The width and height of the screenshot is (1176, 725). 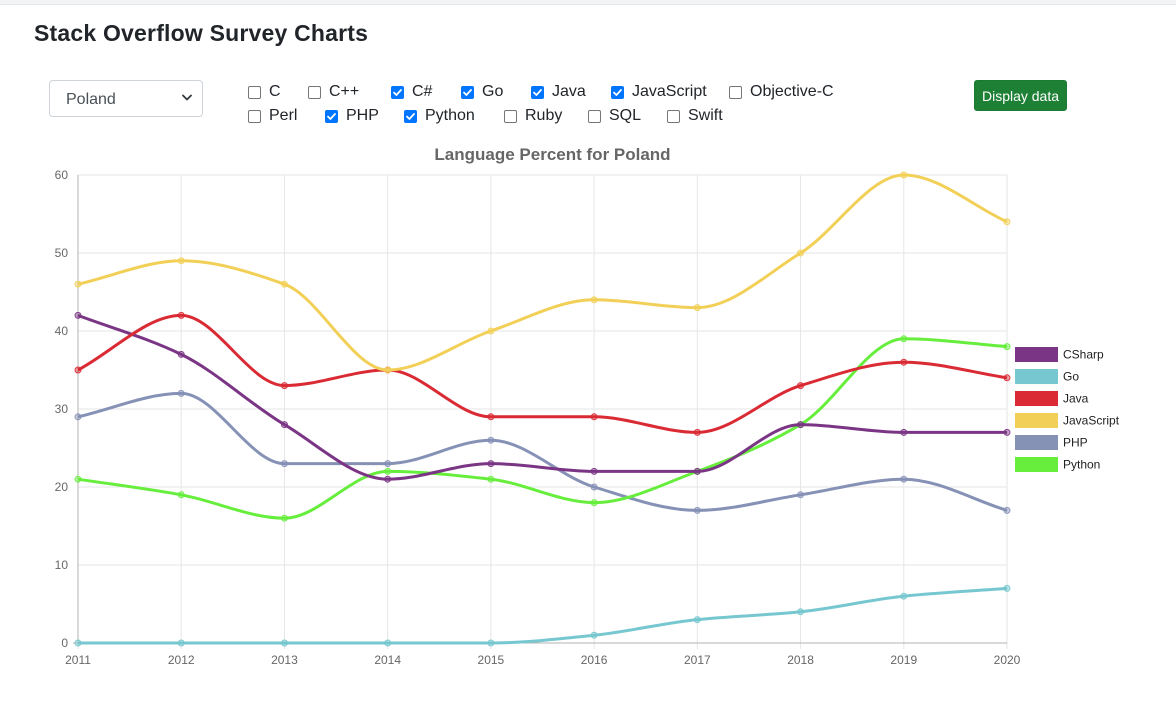 What do you see at coordinates (542, 373) in the screenshot?
I see `series-line-java` at bounding box center [542, 373].